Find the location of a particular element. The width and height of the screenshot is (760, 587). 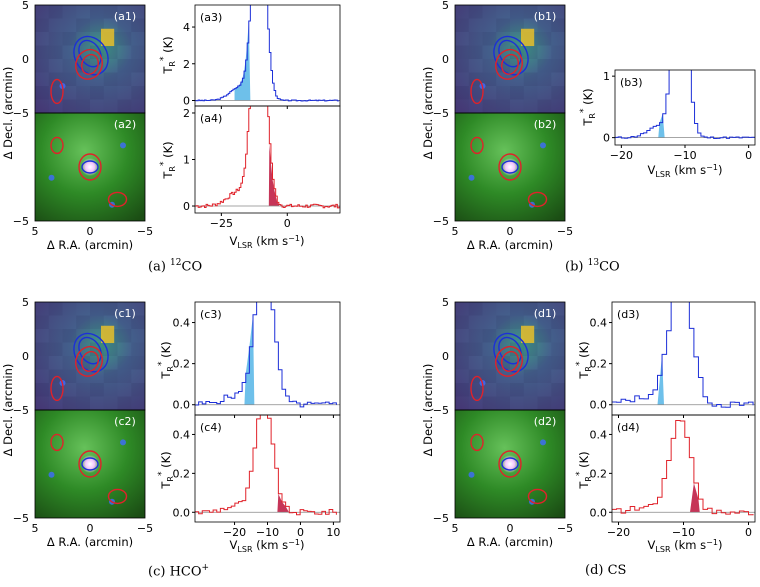

spec-a4: (a4) 0 1 2 −25 0 is located at coordinates (262, 167).